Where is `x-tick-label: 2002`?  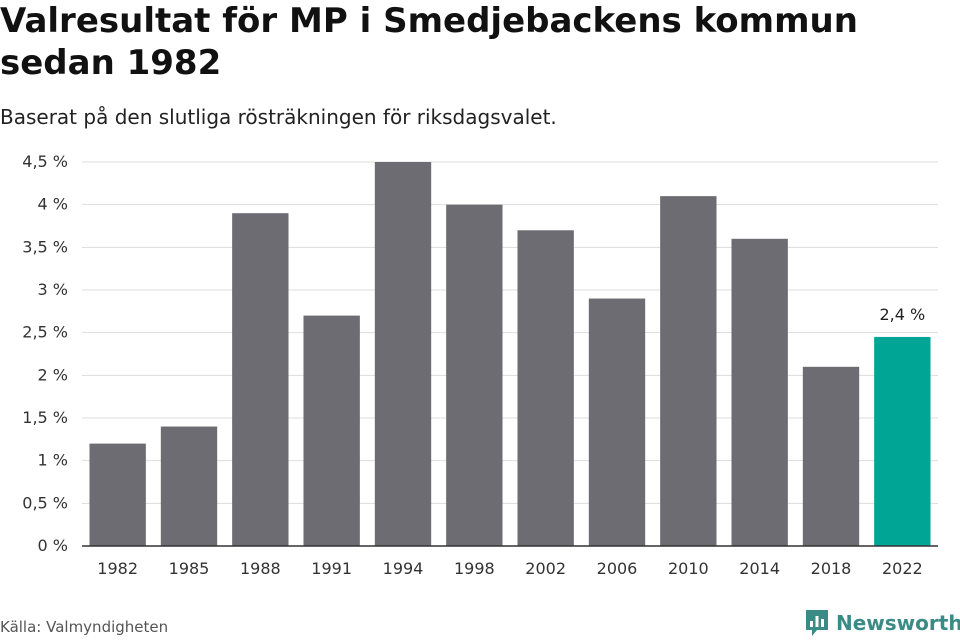 x-tick-label: 2002 is located at coordinates (545, 568).